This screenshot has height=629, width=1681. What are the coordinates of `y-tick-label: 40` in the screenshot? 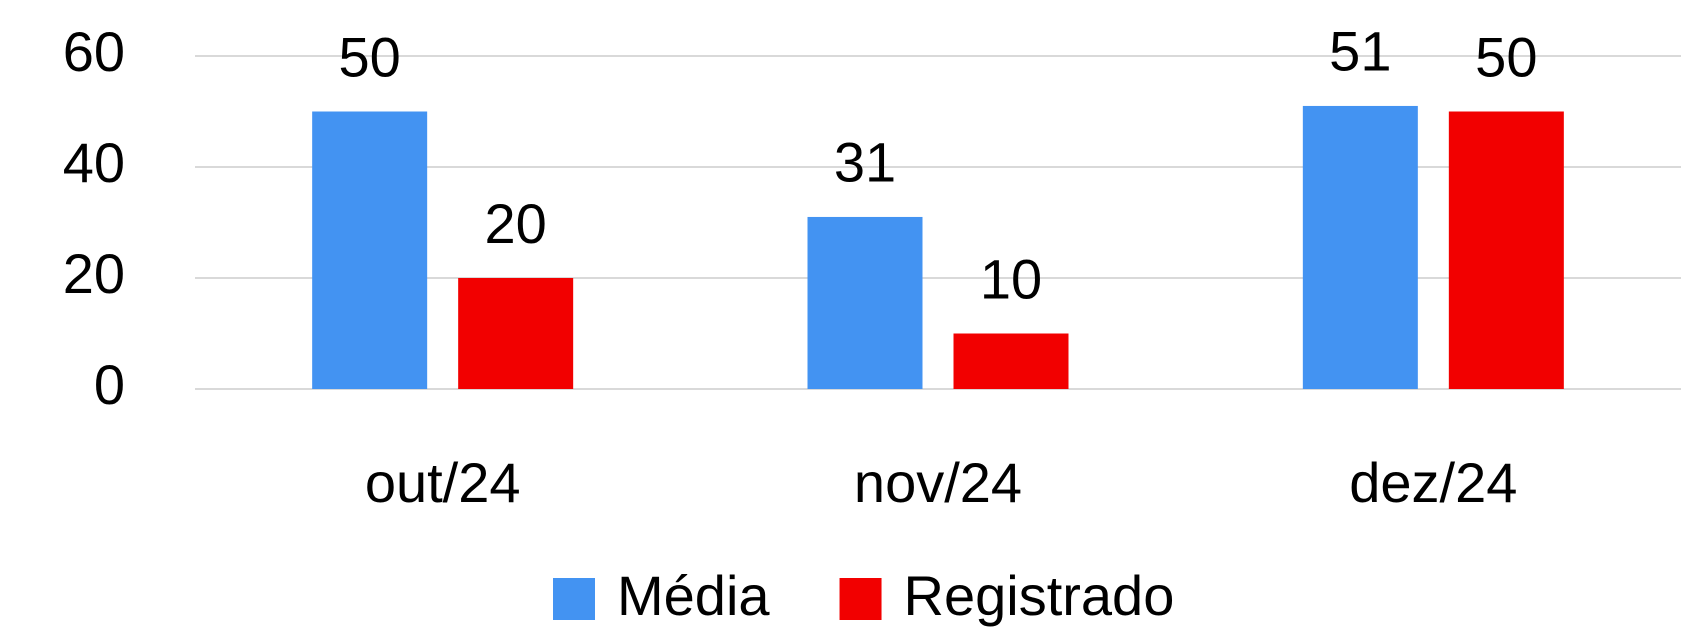 It's located at (94, 162).